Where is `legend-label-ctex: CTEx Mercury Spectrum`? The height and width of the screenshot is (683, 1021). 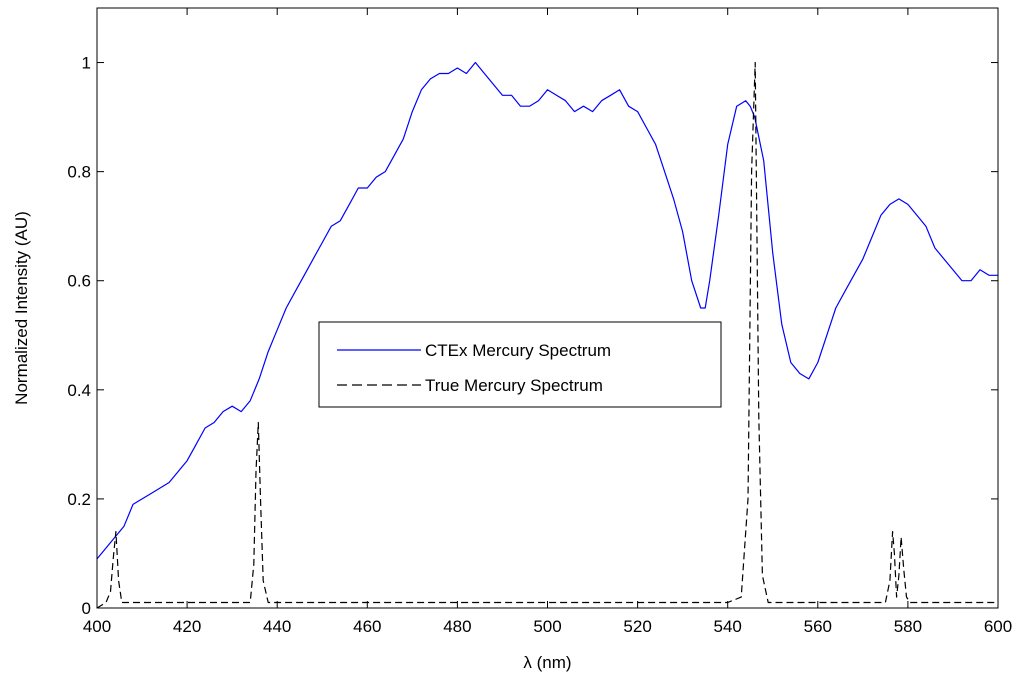
legend-label-ctex: CTEx Mercury Spectrum is located at coordinates (518, 350).